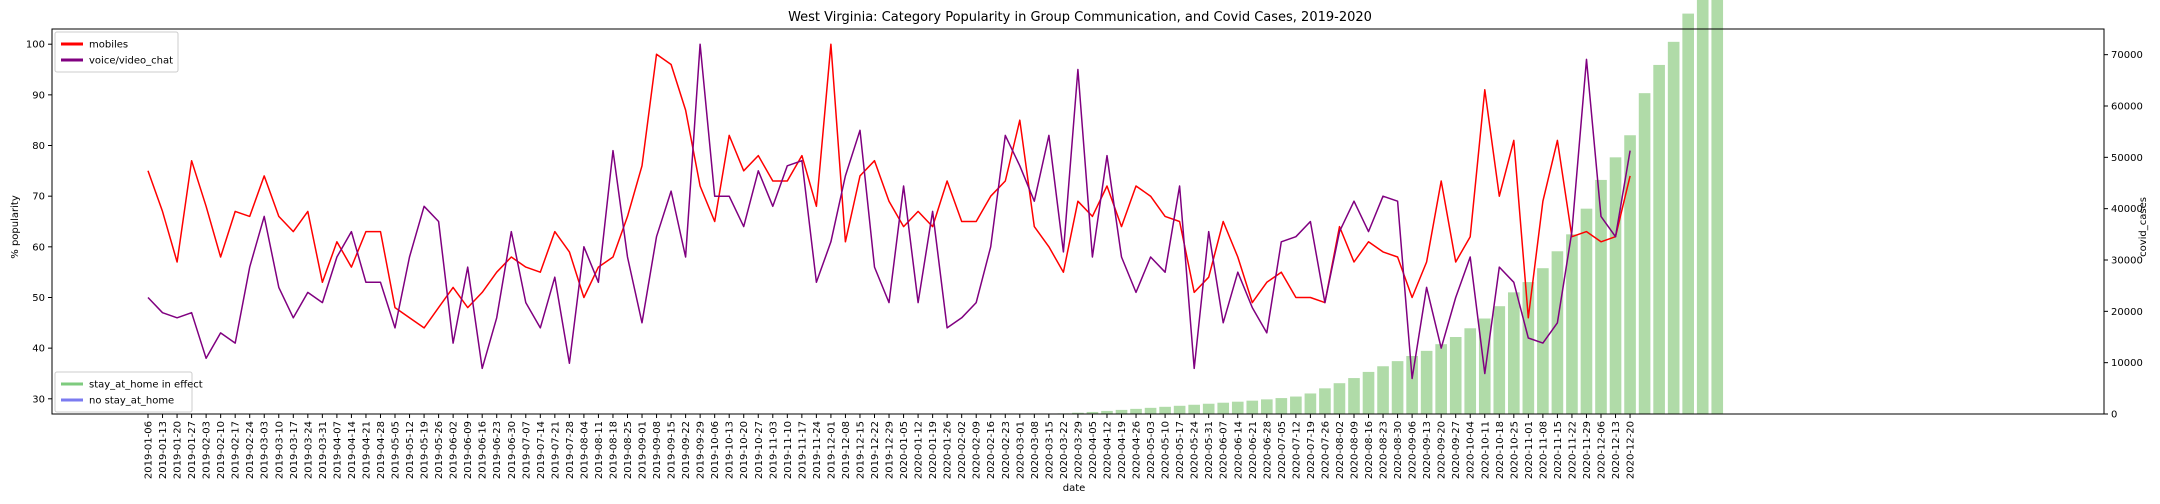 This screenshot has width=2160, height=504. Describe the element at coordinates (1369, 450) in the screenshot. I see `x-tick-label: 2020-08-16` at that location.